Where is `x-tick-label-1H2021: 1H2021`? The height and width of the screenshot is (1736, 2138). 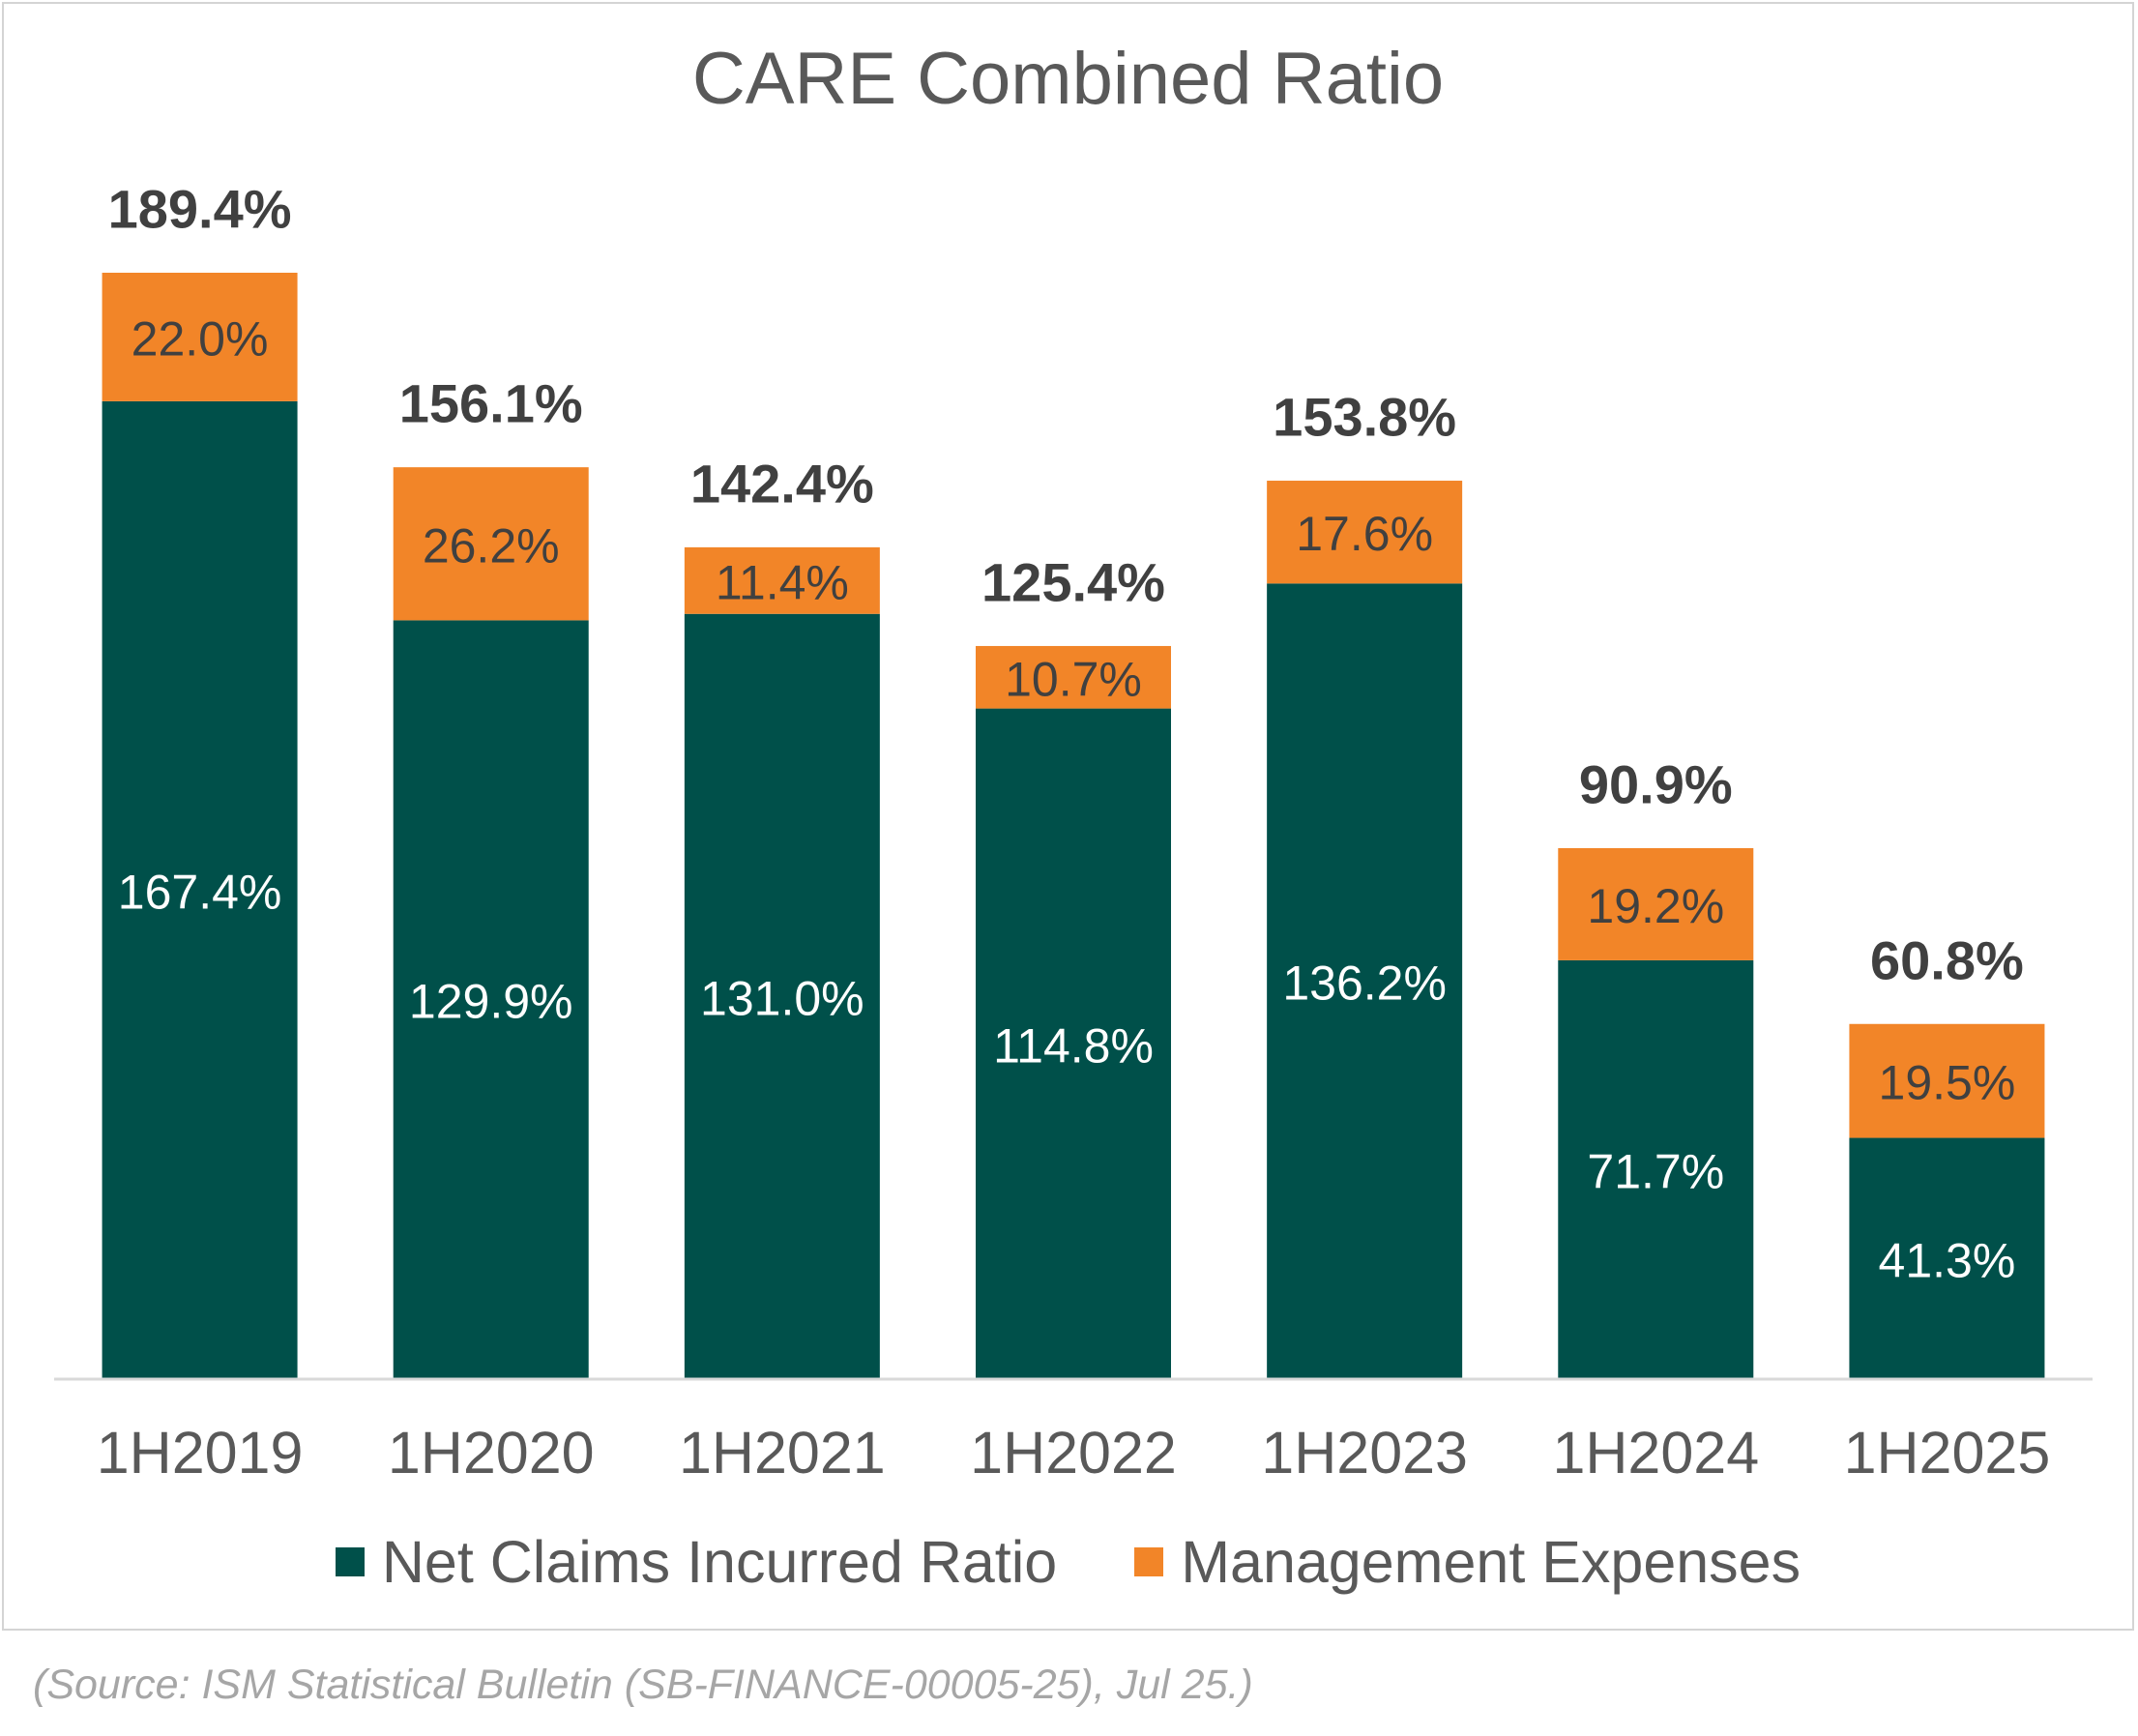 x-tick-label-1H2021: 1H2021 is located at coordinates (783, 1453).